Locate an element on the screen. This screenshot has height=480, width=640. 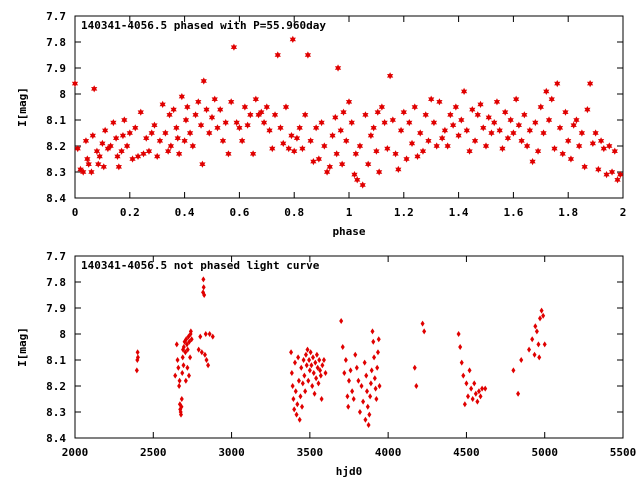
y-axis-label: I[mag] is located at coordinates (22, 347).